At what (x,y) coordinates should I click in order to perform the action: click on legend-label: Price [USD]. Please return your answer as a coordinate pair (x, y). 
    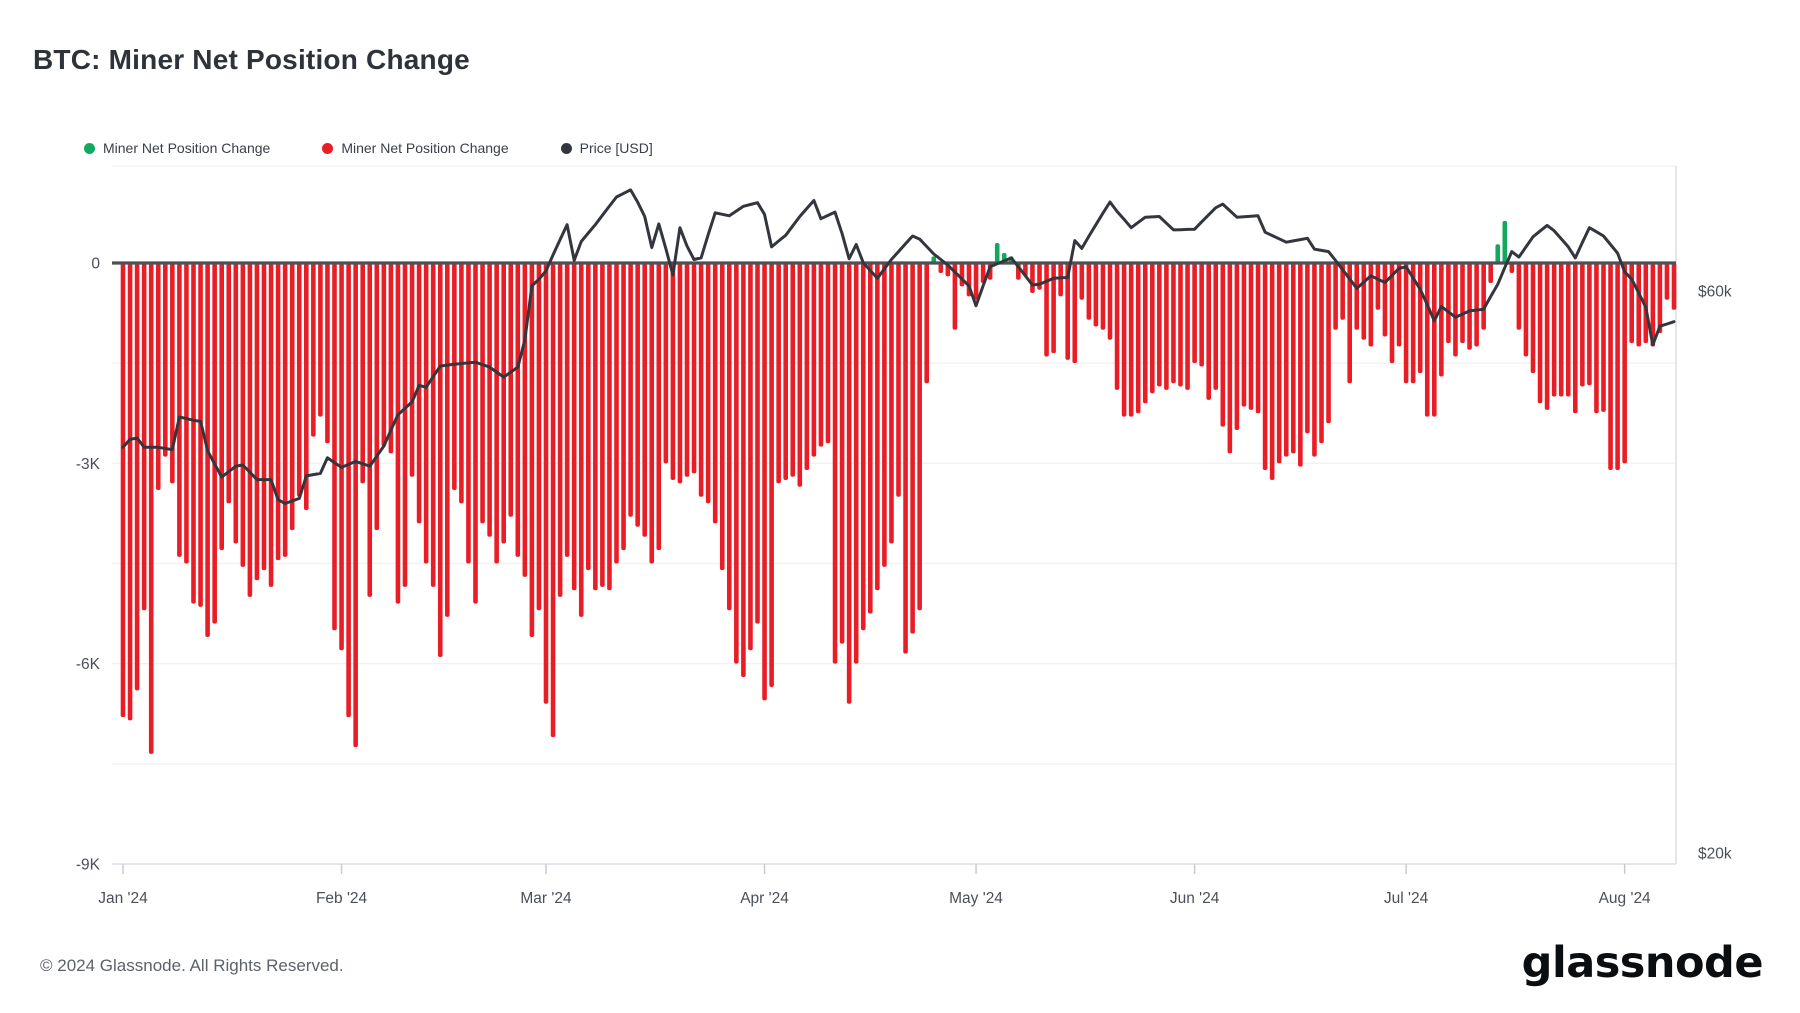
    Looking at the image, I should click on (616, 148).